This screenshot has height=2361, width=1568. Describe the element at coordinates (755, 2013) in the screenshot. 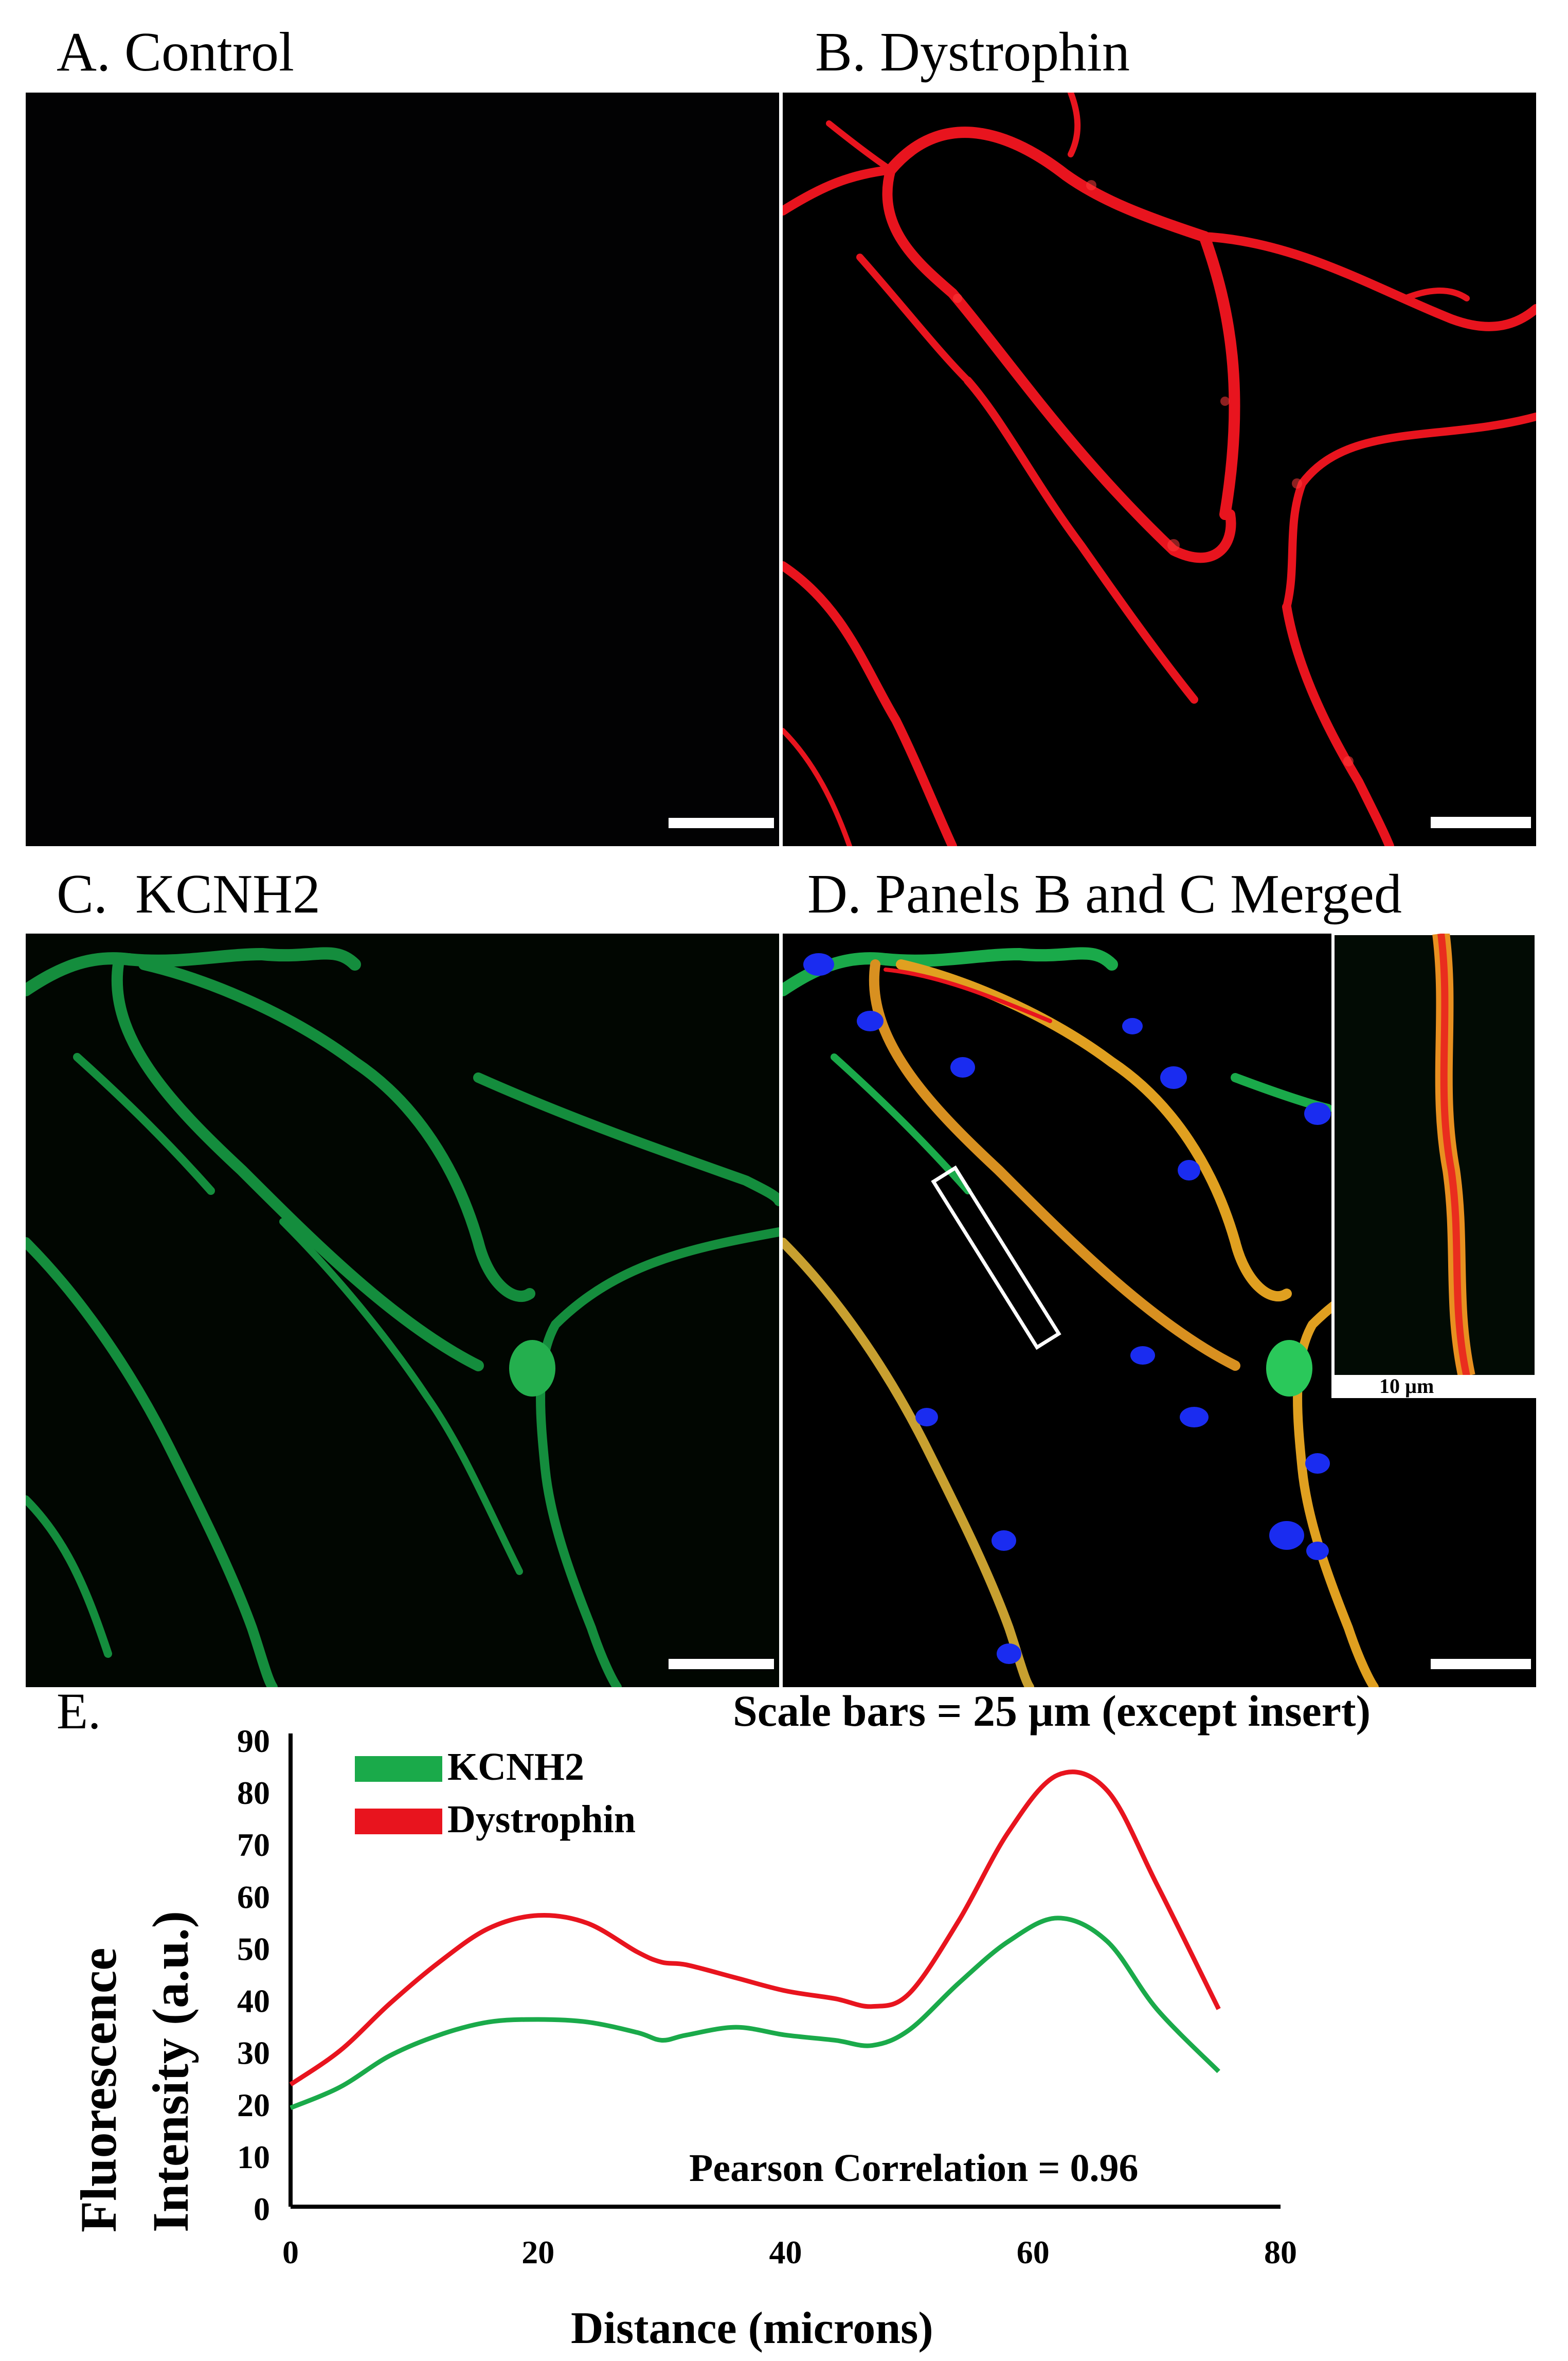

I see `series-line-kcnh2` at that location.